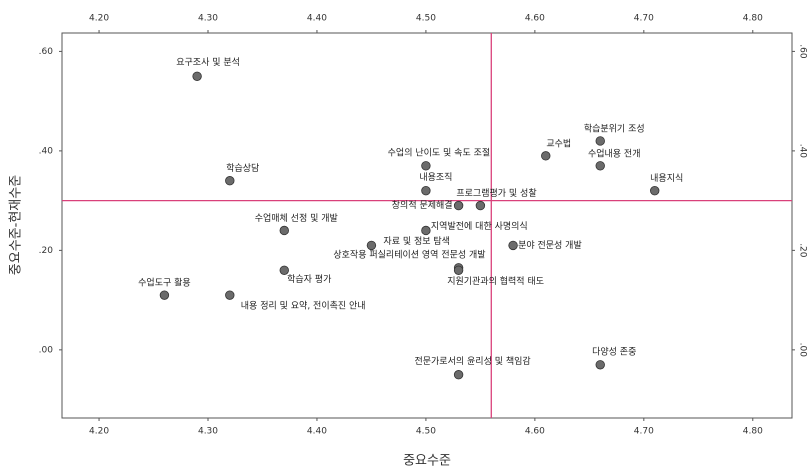 This screenshot has width=810, height=470. I want to click on x-axis-title: 중요수준, so click(427, 461).